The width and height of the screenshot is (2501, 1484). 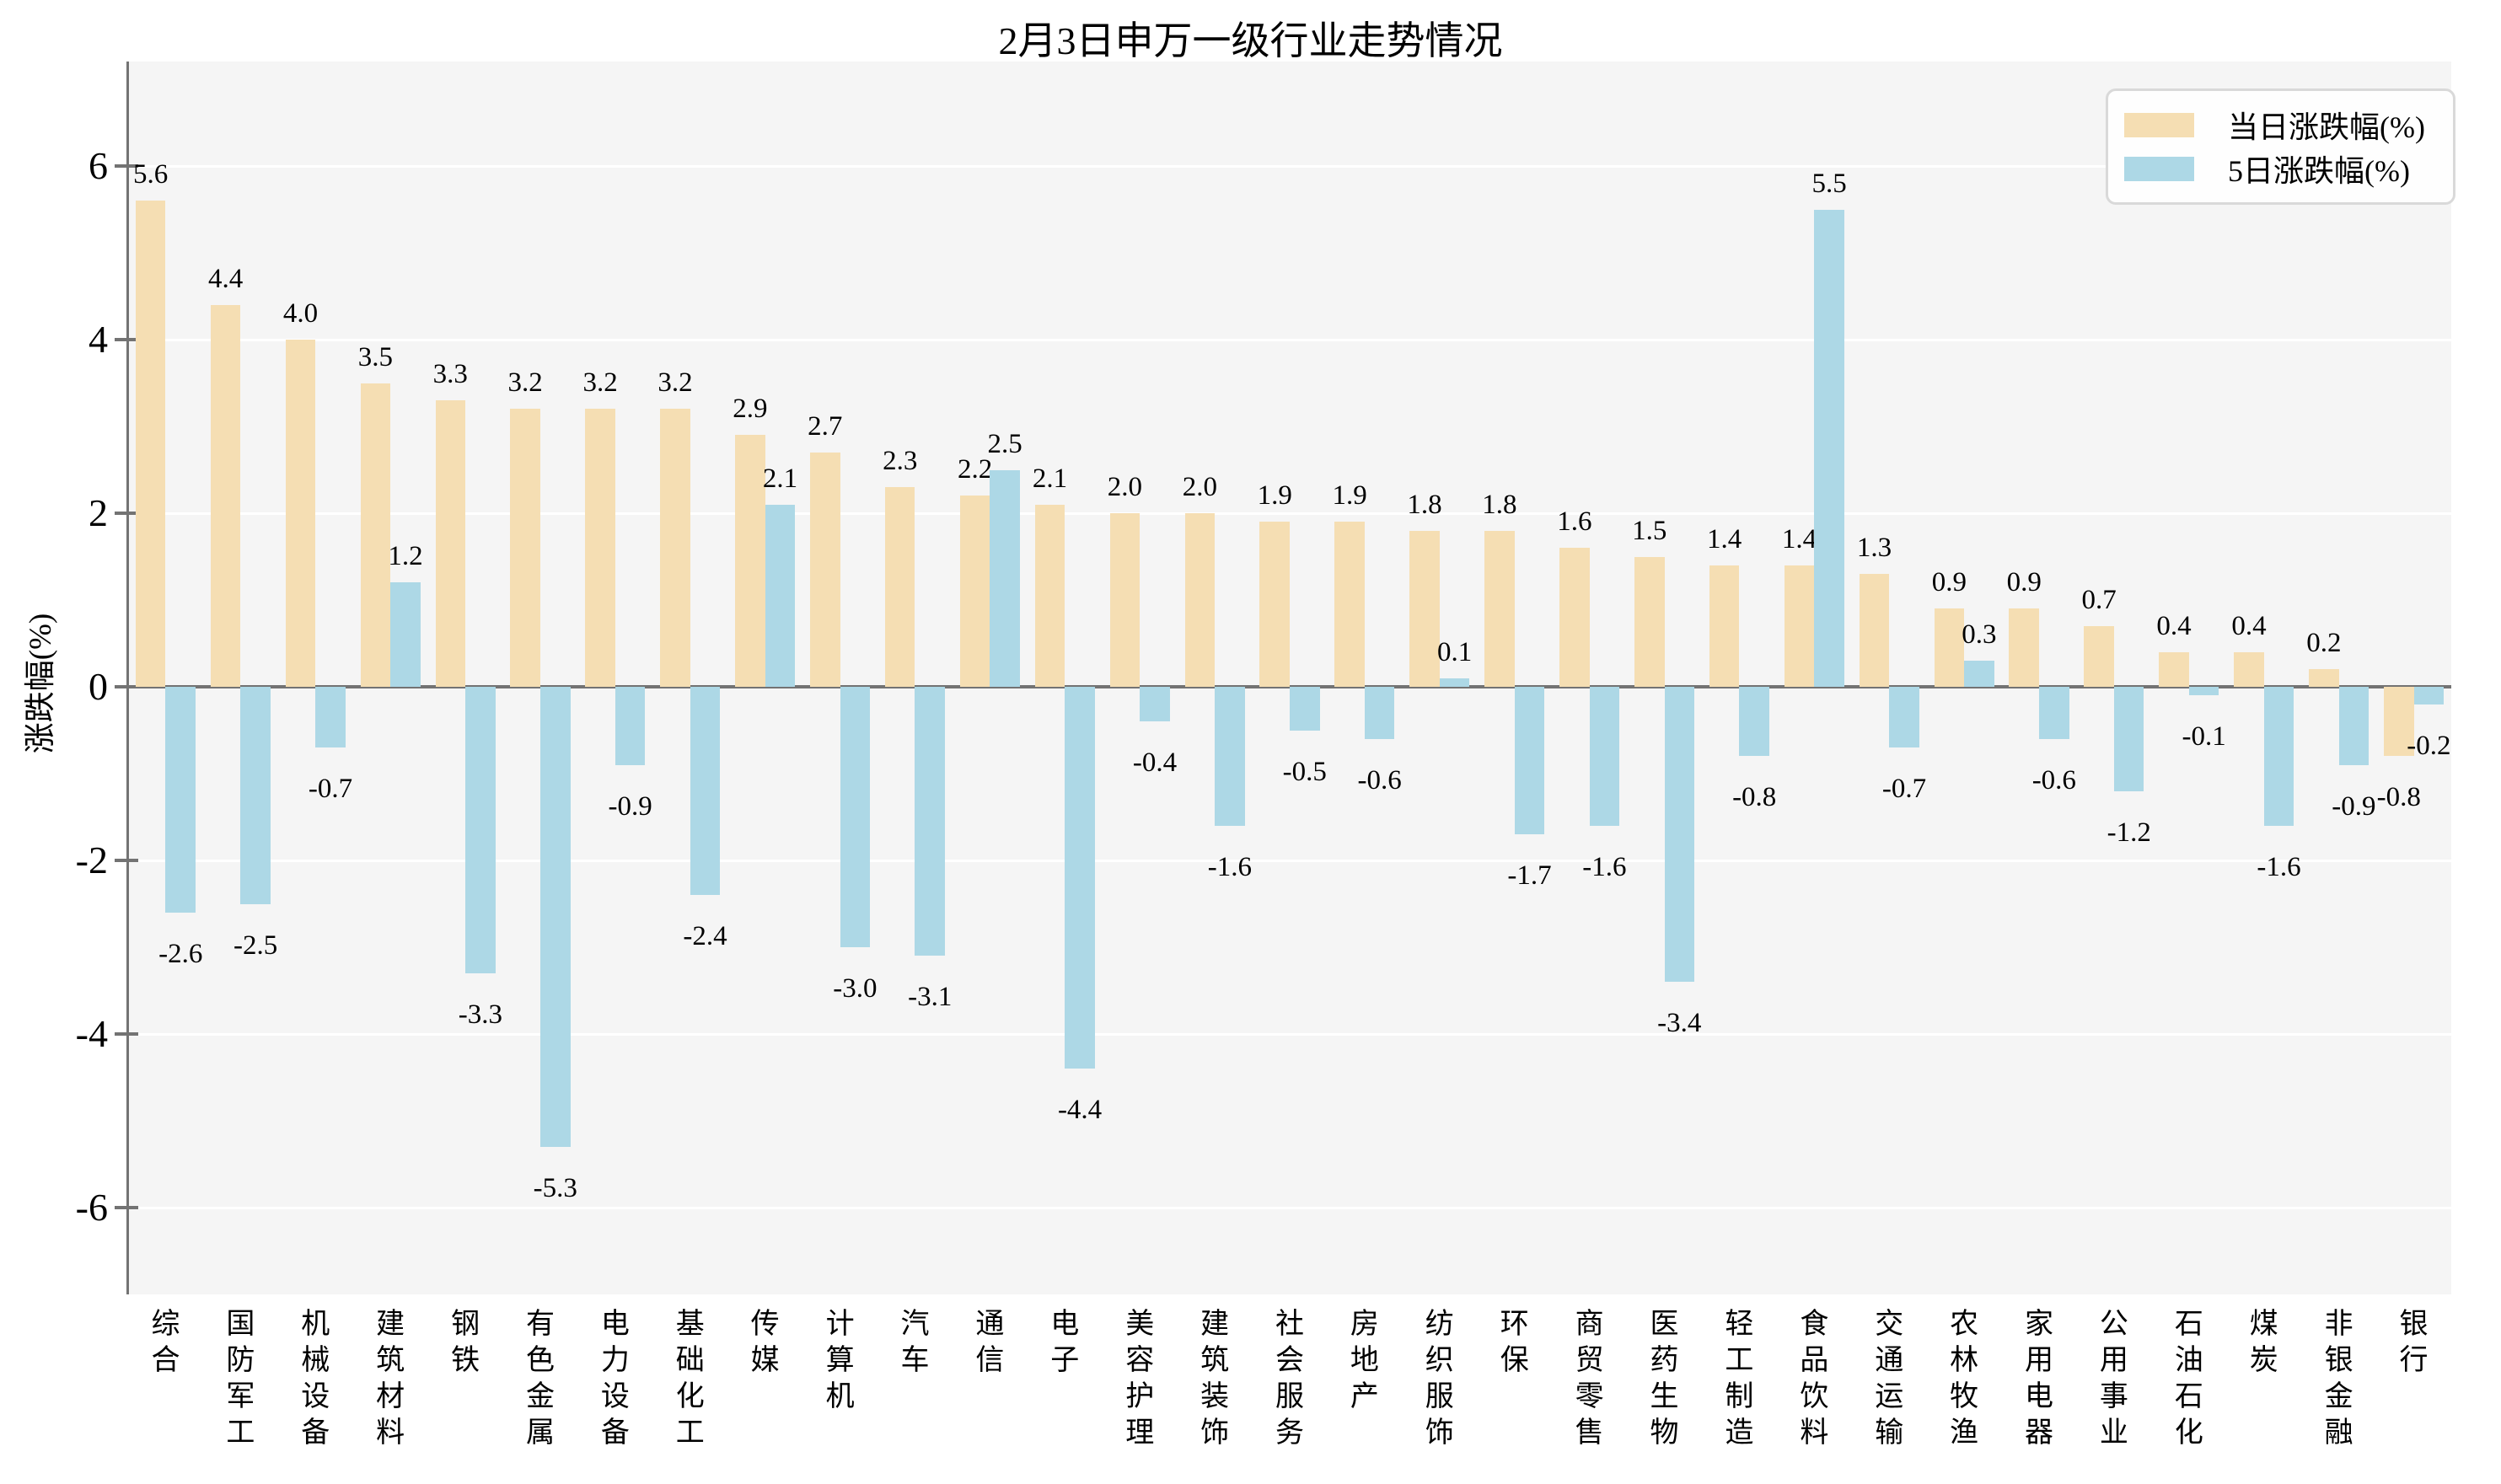 What do you see at coordinates (225, 278) in the screenshot?
I see `value-label-daily-1: 4.4` at bounding box center [225, 278].